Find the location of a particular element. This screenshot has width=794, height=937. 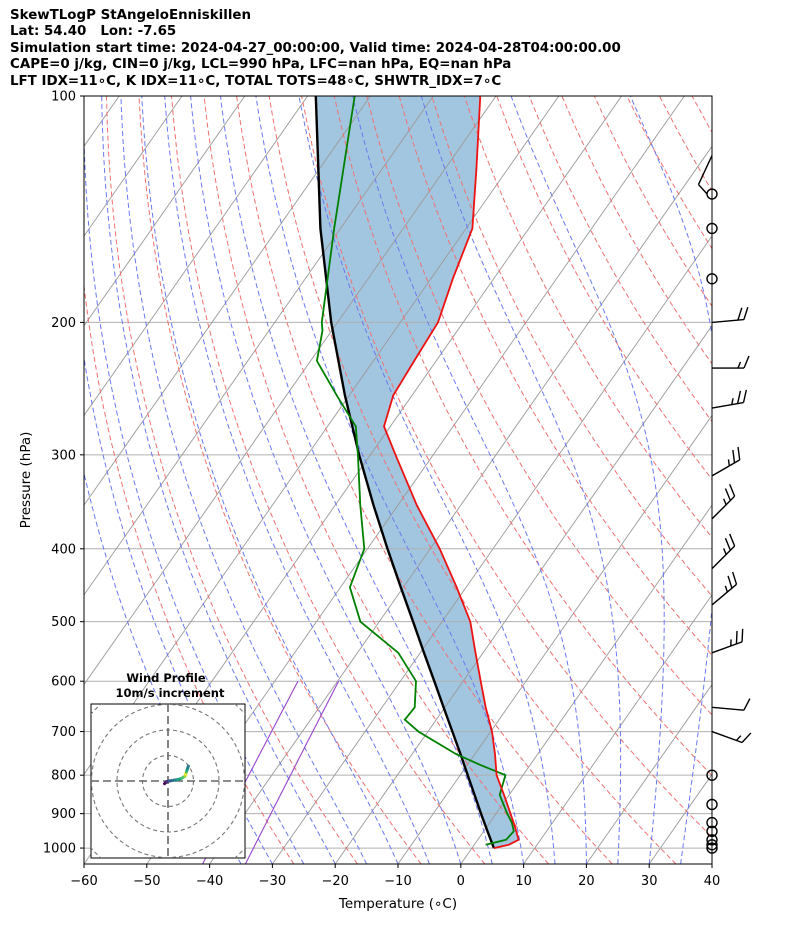

y-tick-label: 500 is located at coordinates (63, 622).